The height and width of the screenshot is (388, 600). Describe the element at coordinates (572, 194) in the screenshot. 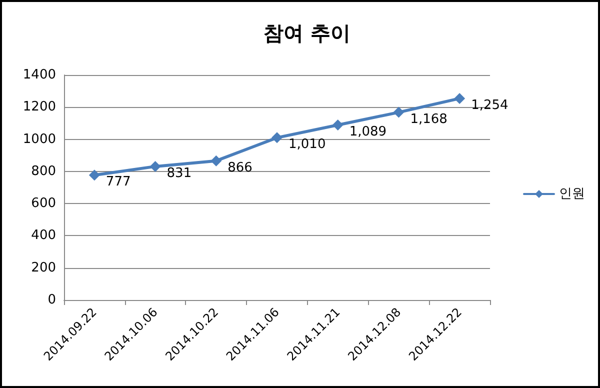

I see `legend-label: 인원` at that location.